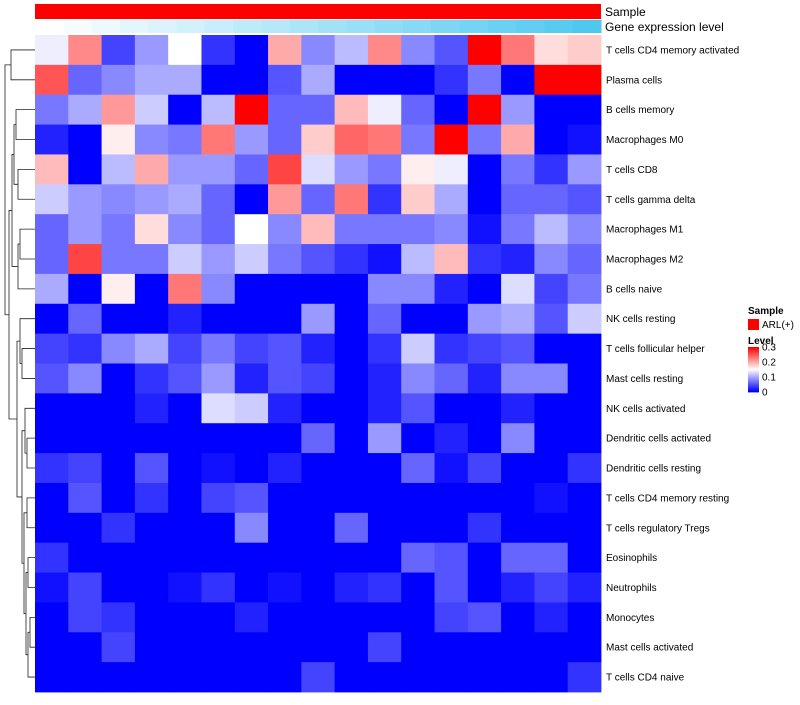 The image size is (800, 705). What do you see at coordinates (653, 469) in the screenshot?
I see `row-label: Dendritic cells resting` at bounding box center [653, 469].